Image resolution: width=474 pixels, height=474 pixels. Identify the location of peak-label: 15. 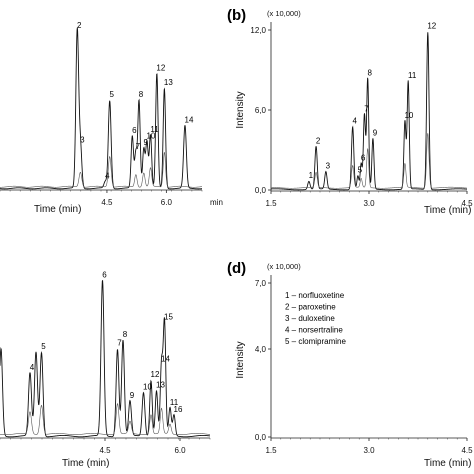
(168, 316).